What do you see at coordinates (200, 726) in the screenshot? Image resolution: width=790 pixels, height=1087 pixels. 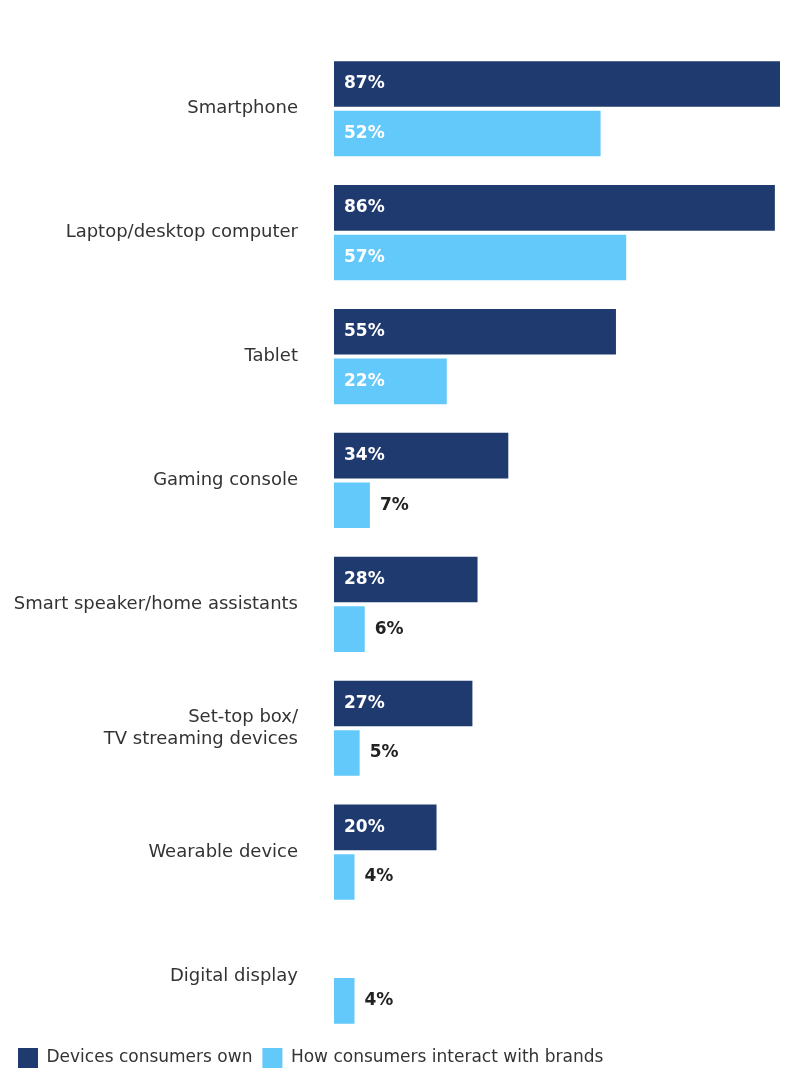 I see `y-tick-label: Set-top box/ TV streaming devices` at bounding box center [200, 726].